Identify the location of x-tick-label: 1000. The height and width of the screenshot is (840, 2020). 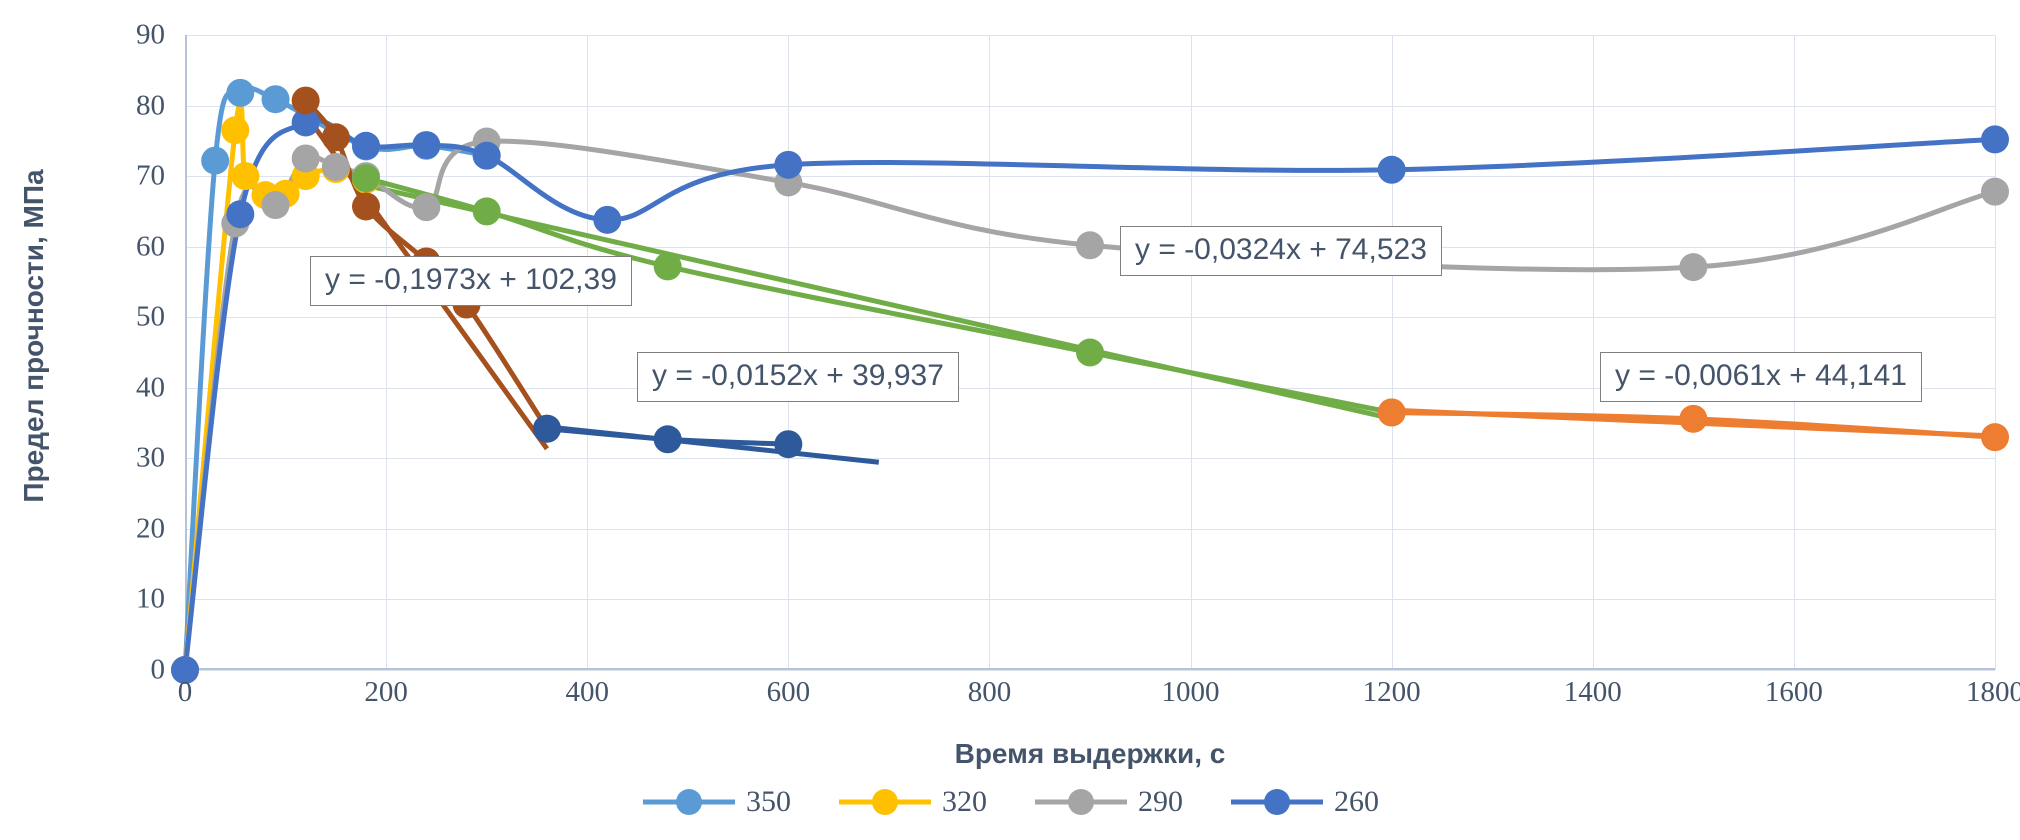
(1190, 692).